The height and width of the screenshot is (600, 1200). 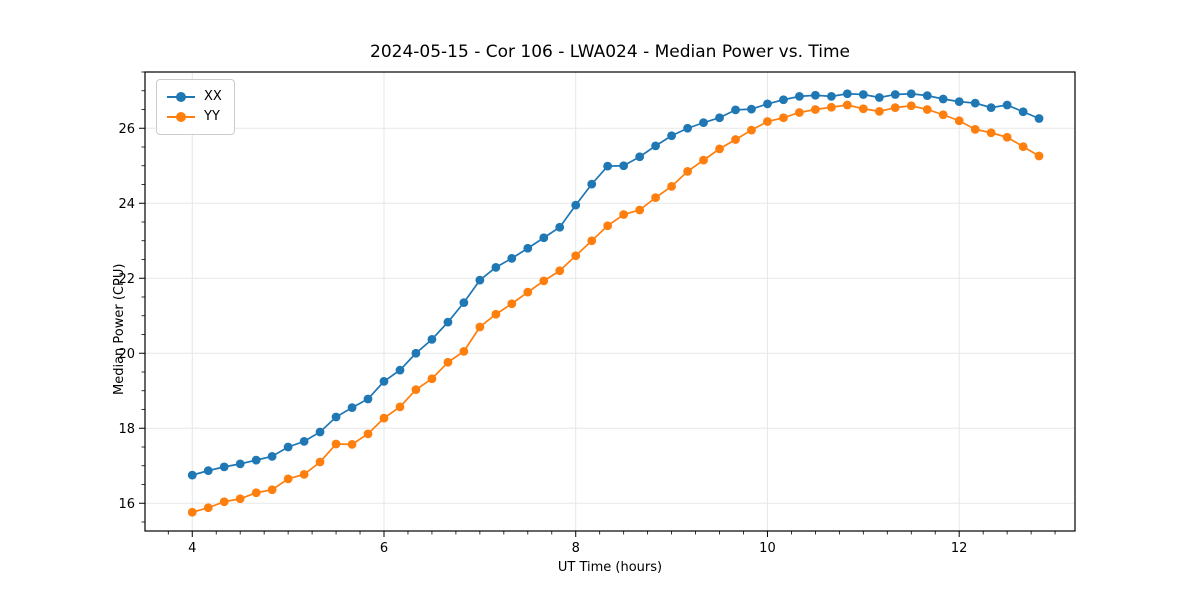 What do you see at coordinates (126, 279) in the screenshot?
I see `y-tick-label: 22` at bounding box center [126, 279].